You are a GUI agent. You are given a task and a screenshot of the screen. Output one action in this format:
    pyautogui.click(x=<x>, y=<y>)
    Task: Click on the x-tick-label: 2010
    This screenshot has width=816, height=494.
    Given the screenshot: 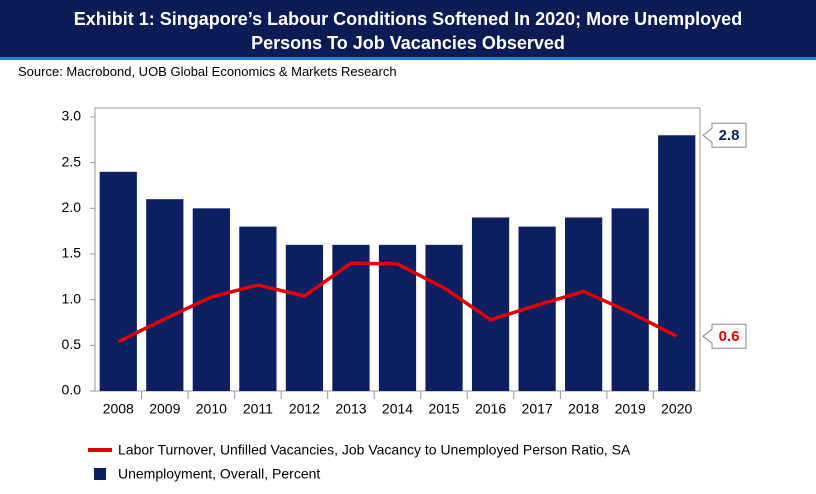 What is the action you would take?
    pyautogui.click(x=211, y=409)
    